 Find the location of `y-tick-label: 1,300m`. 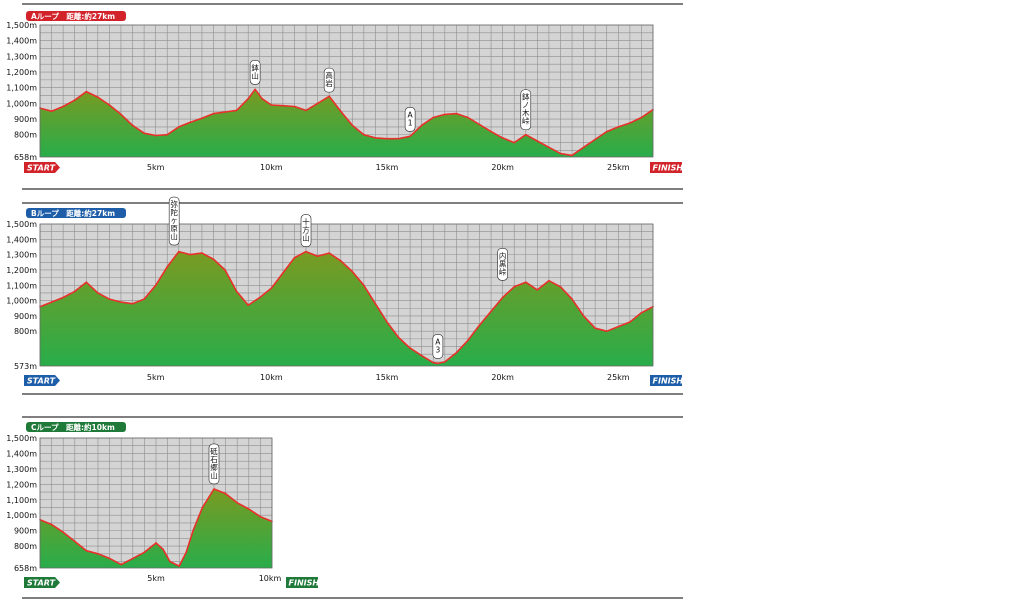

y-tick-label: 1,300m is located at coordinates (21, 255).